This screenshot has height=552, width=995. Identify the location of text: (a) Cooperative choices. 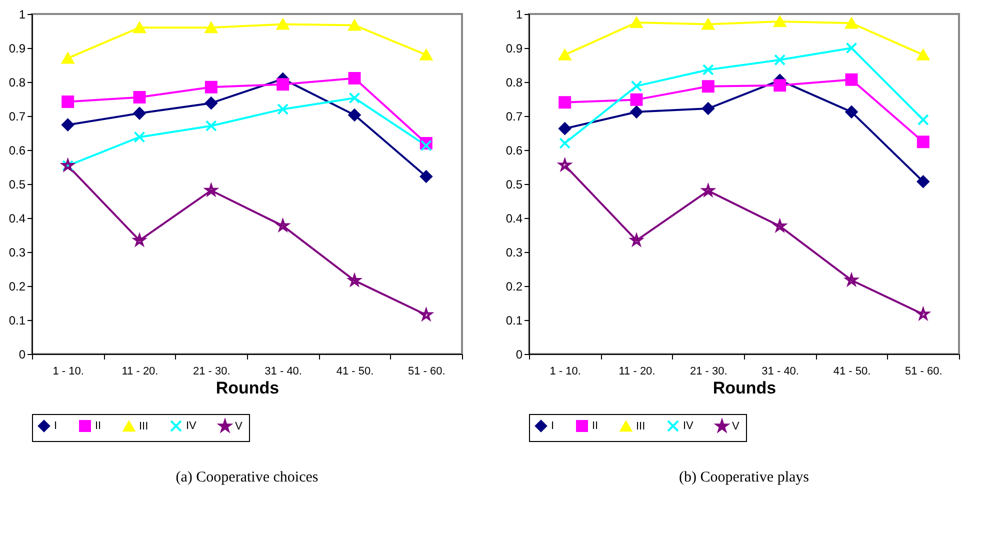
(247, 478).